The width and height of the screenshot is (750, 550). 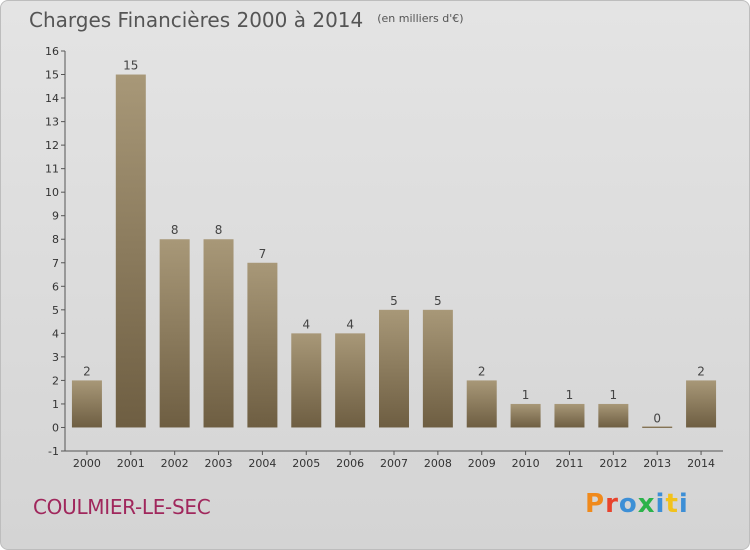 I want to click on title-text: Charges Financières 2000 à 2014, so click(x=196, y=20).